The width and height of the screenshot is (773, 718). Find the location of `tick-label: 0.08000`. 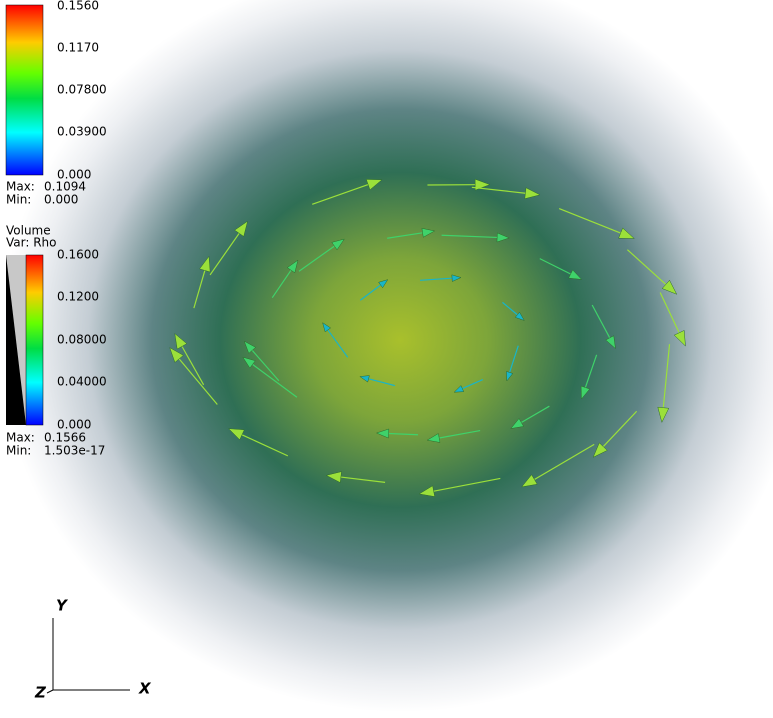

tick-label: 0.08000 is located at coordinates (82, 340).